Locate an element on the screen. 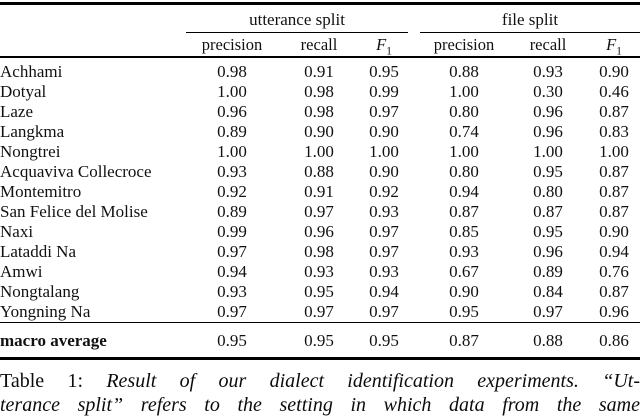 This screenshot has height=417, width=640. metric-cell: 0.86 is located at coordinates (614, 341).